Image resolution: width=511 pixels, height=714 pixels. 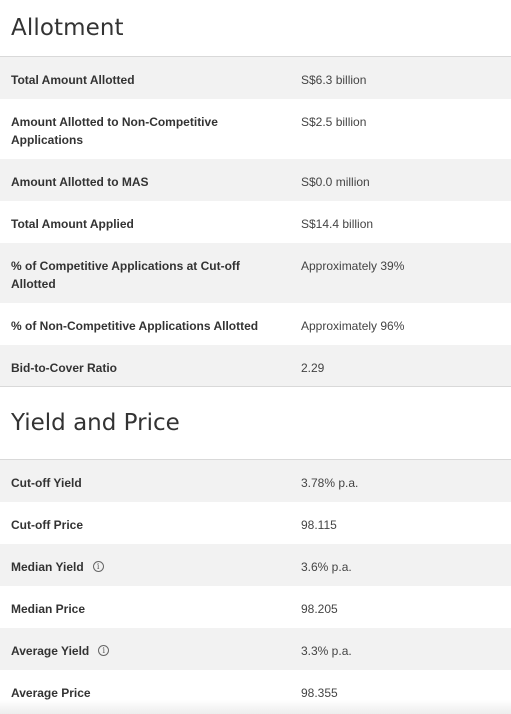 What do you see at coordinates (255, 481) in the screenshot?
I see `table-row: Cut-off Yield 3.78% p.a.` at bounding box center [255, 481].